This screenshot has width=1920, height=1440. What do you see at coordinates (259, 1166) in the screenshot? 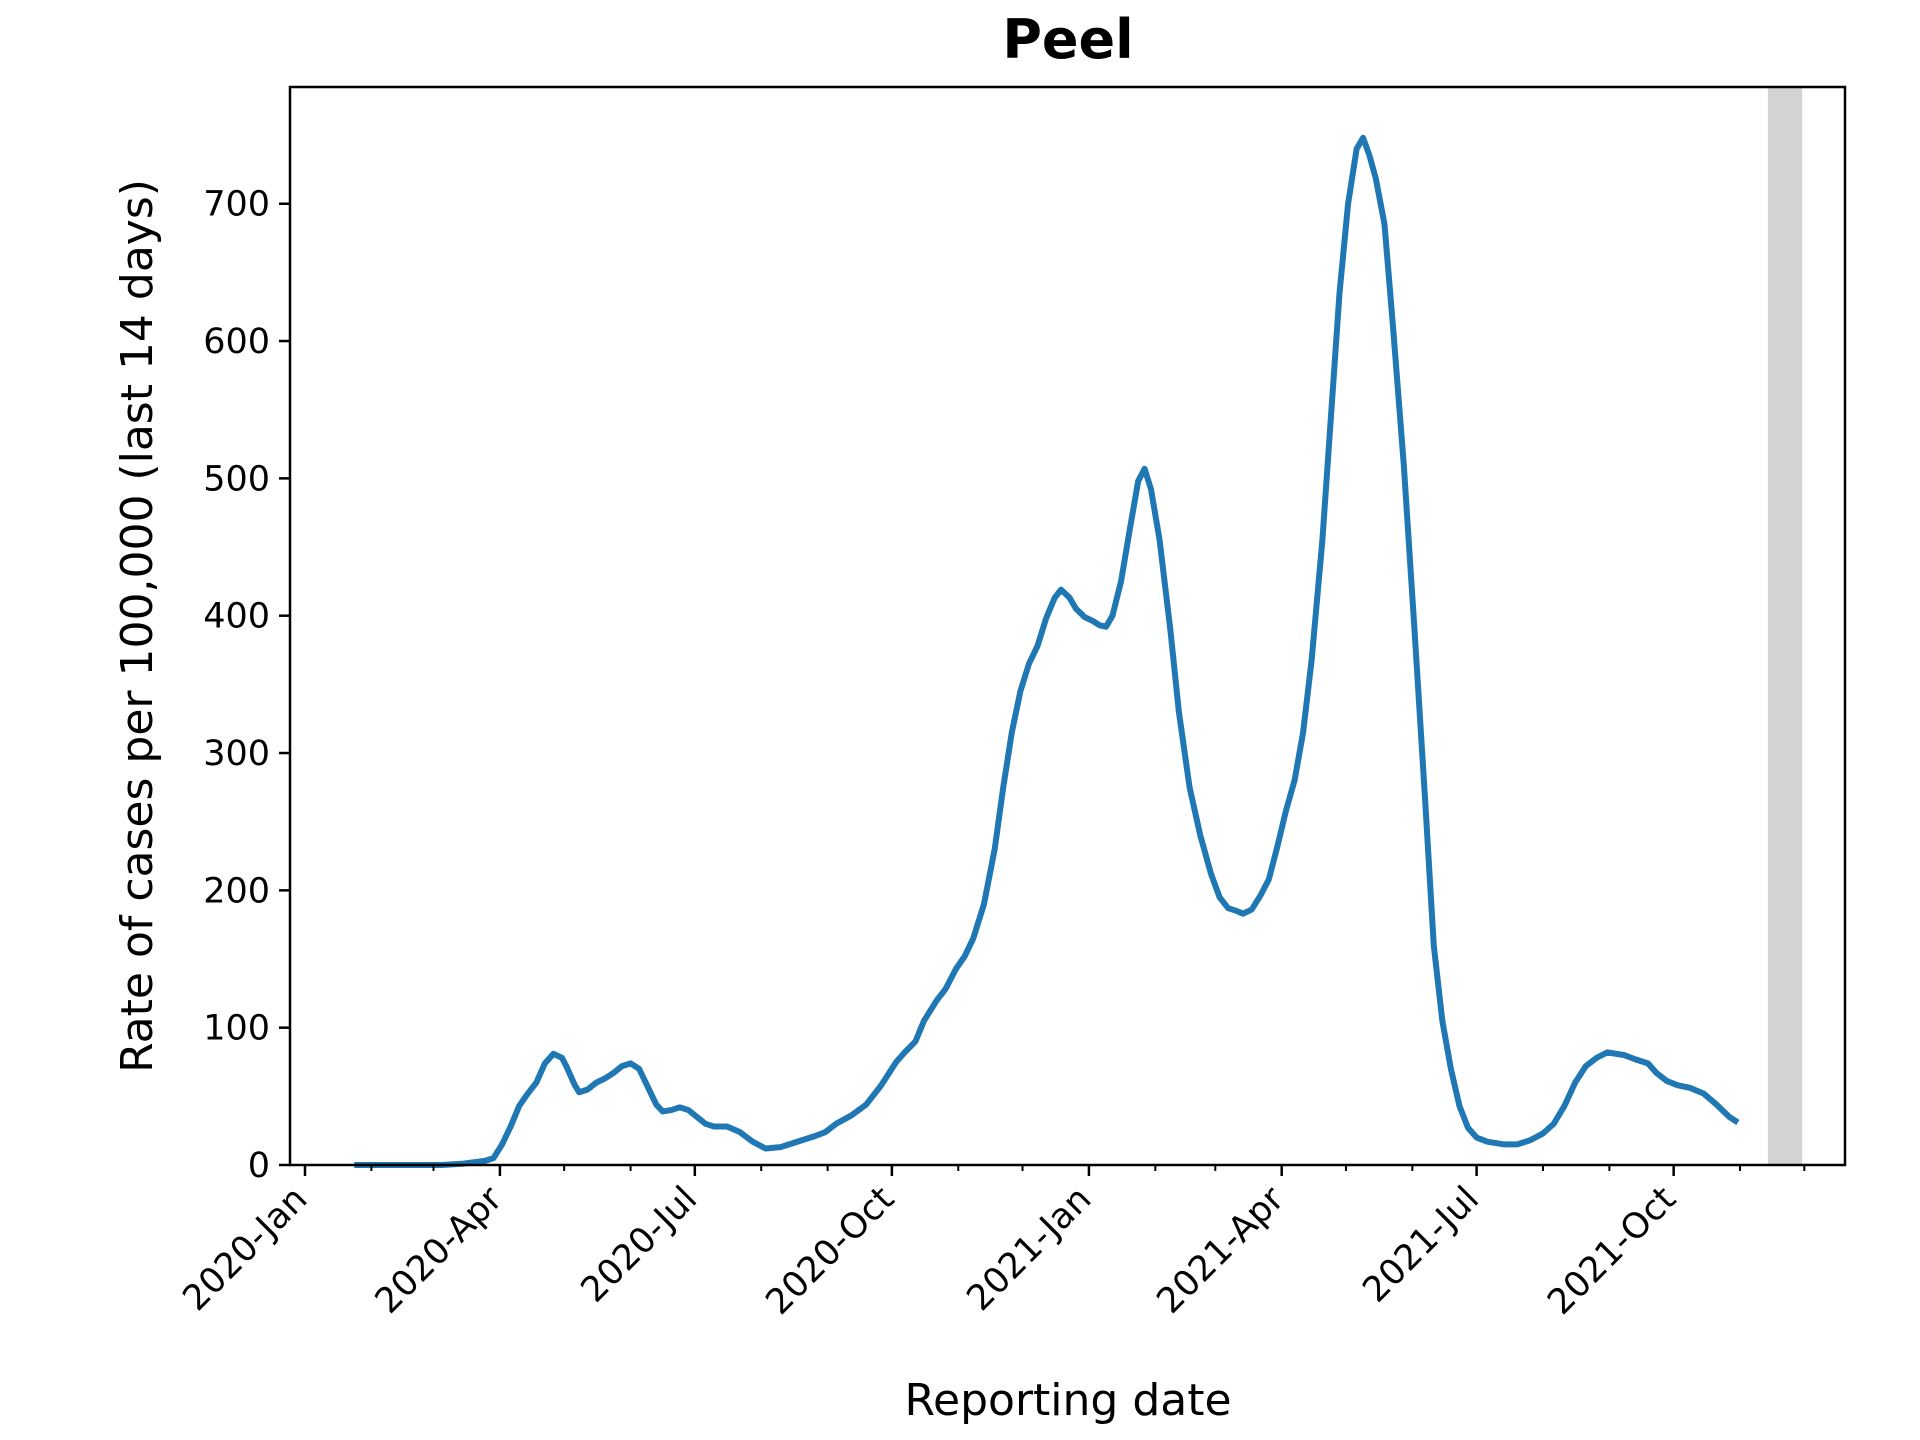
I see `y-tick-label: 0` at bounding box center [259, 1166].